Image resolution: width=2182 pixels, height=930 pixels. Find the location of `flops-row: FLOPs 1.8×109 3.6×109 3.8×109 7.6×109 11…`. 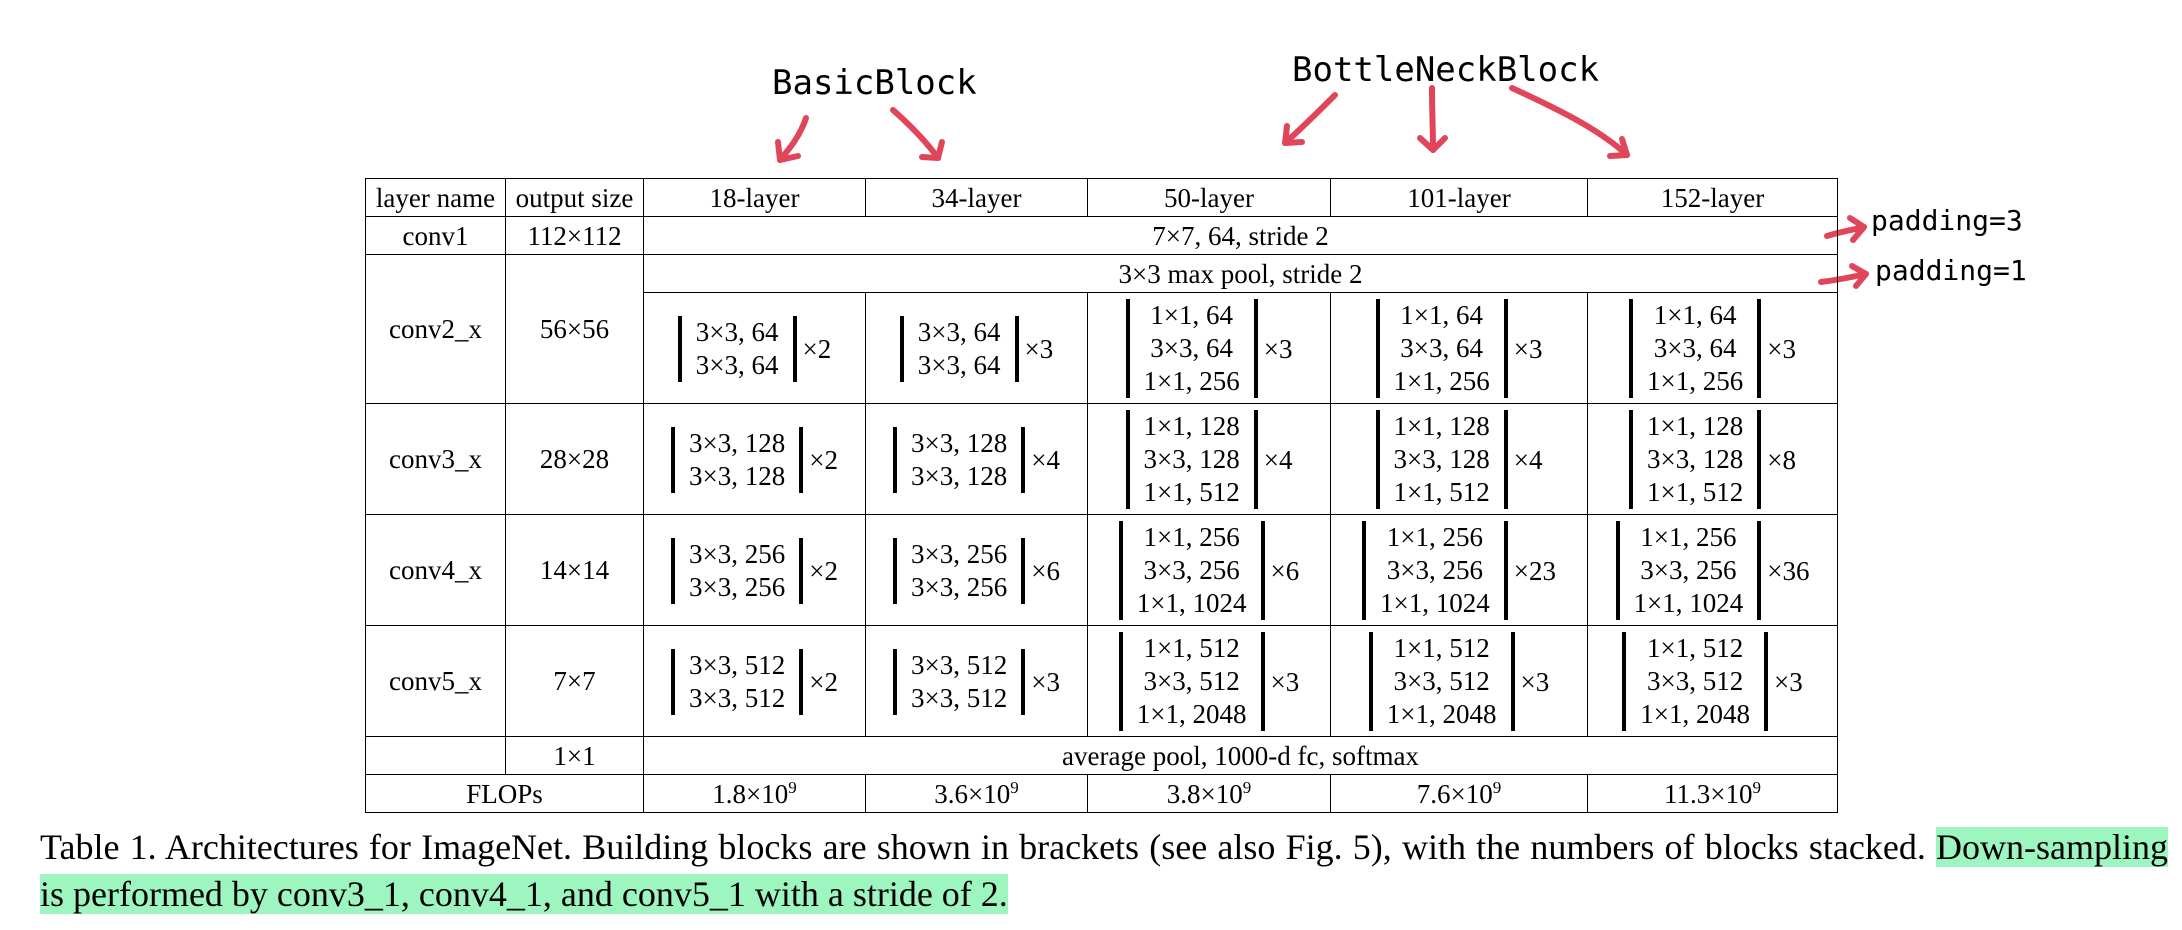

flops-row: FLOPs 1.8×109 3.6×109 3.8×109 7.6×109 11… is located at coordinates (1101, 793).